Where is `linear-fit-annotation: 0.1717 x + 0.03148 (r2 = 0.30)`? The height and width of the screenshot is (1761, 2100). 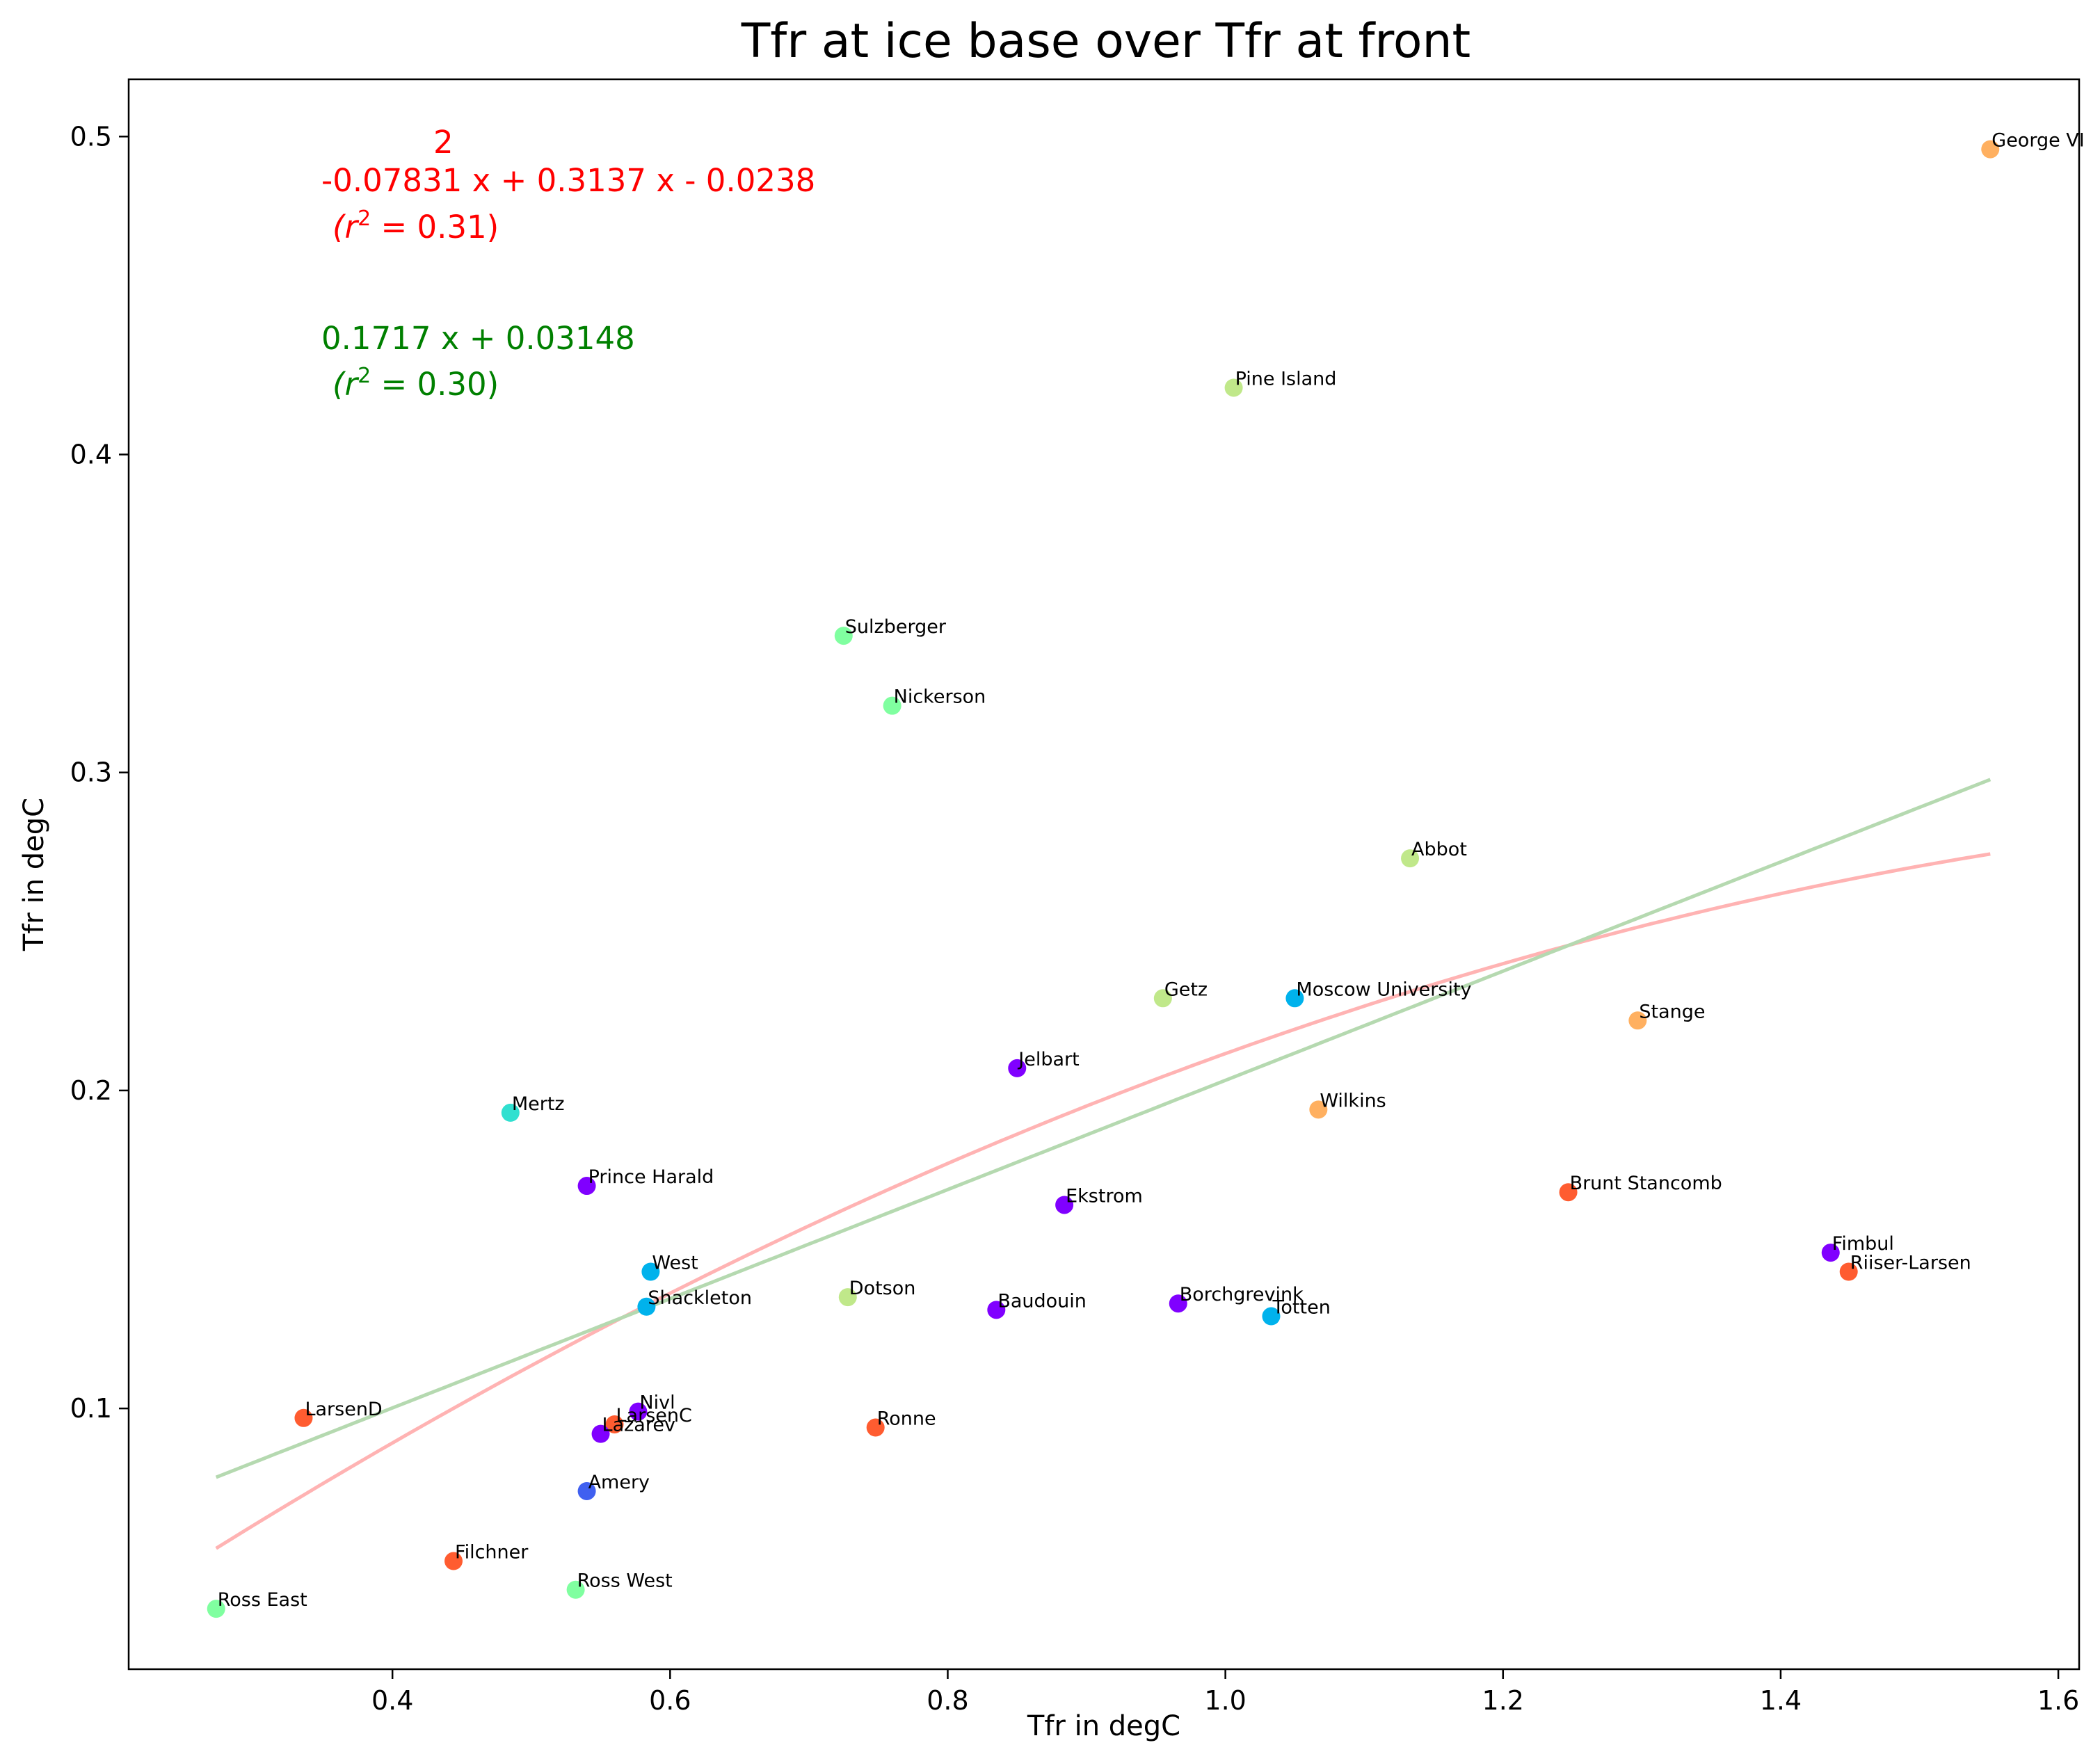
linear-fit-annotation: 0.1717 x + 0.03148 (r2 = 0.30) is located at coordinates (478, 362).